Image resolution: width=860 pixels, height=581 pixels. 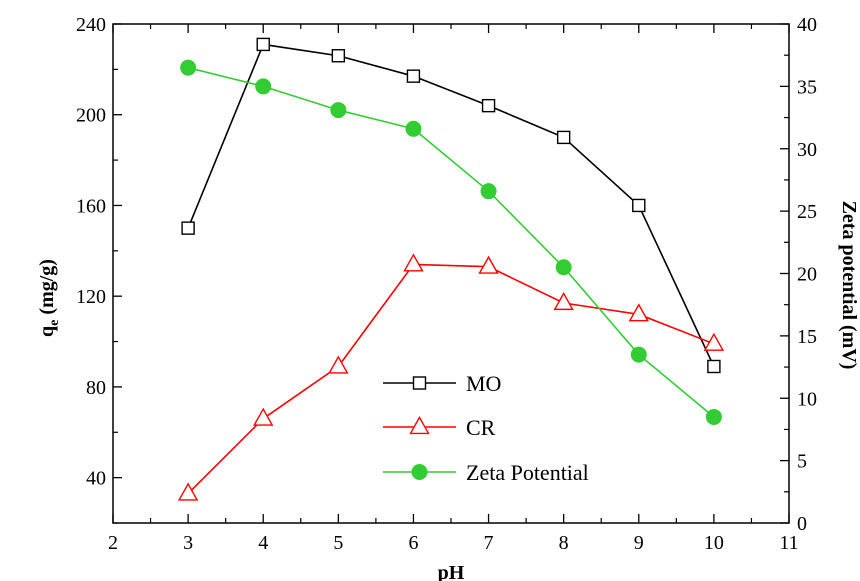 I want to click on y2-tick-label: 15, so click(x=807, y=337).